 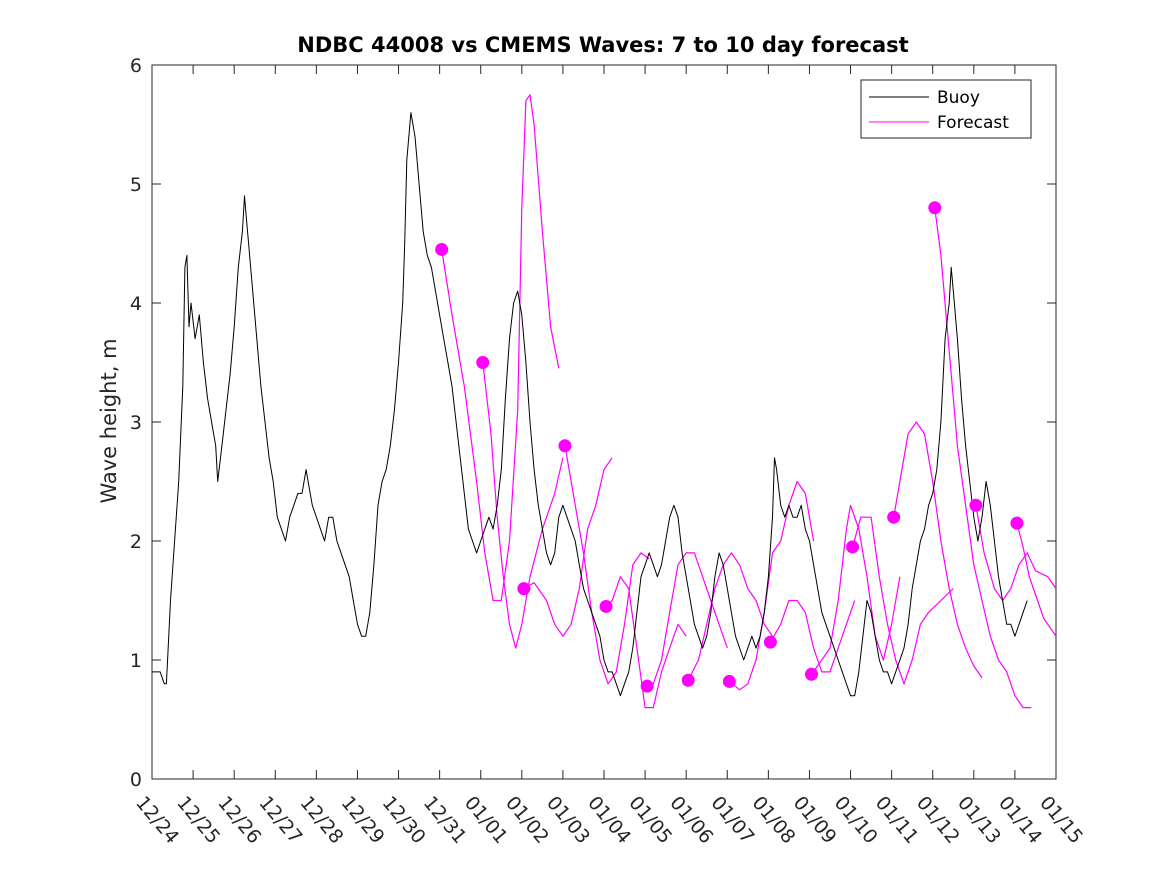 I want to click on x-tick-label: 01/02, so click(x=527, y=820).